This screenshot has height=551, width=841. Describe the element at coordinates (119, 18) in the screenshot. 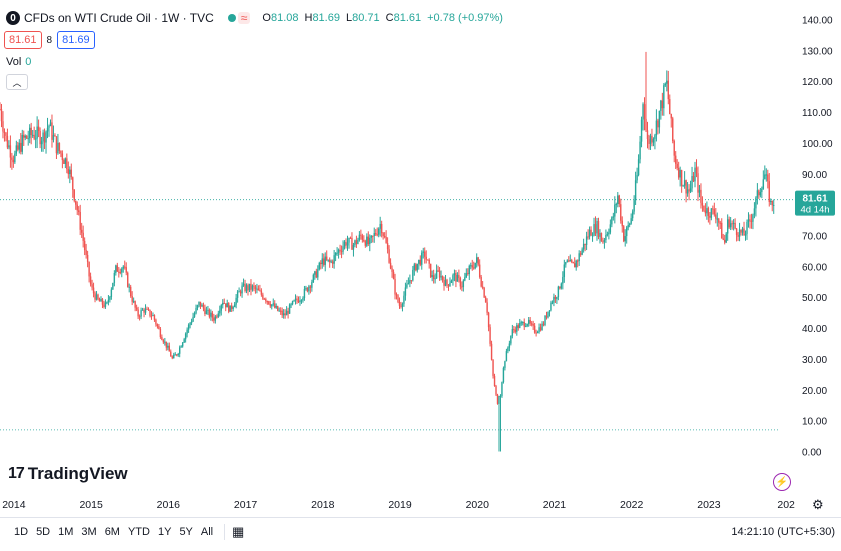

I see `symbol-title: CFDs on WTI Crude Oil · 1W · TVC` at that location.